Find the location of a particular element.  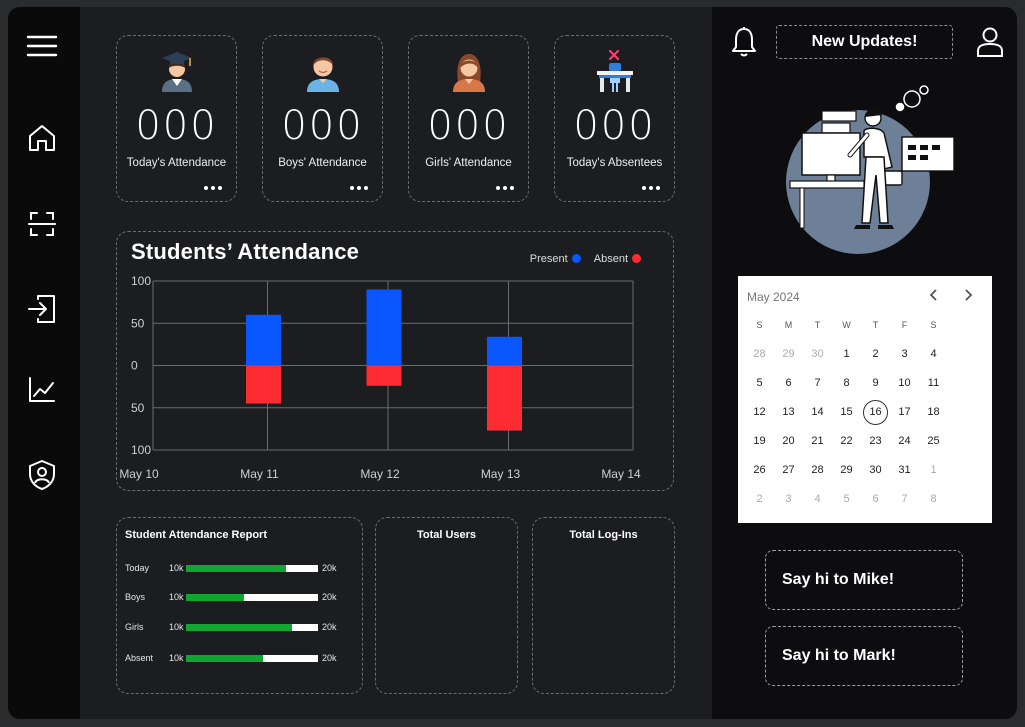

legend-swatch-absent is located at coordinates (636, 258).